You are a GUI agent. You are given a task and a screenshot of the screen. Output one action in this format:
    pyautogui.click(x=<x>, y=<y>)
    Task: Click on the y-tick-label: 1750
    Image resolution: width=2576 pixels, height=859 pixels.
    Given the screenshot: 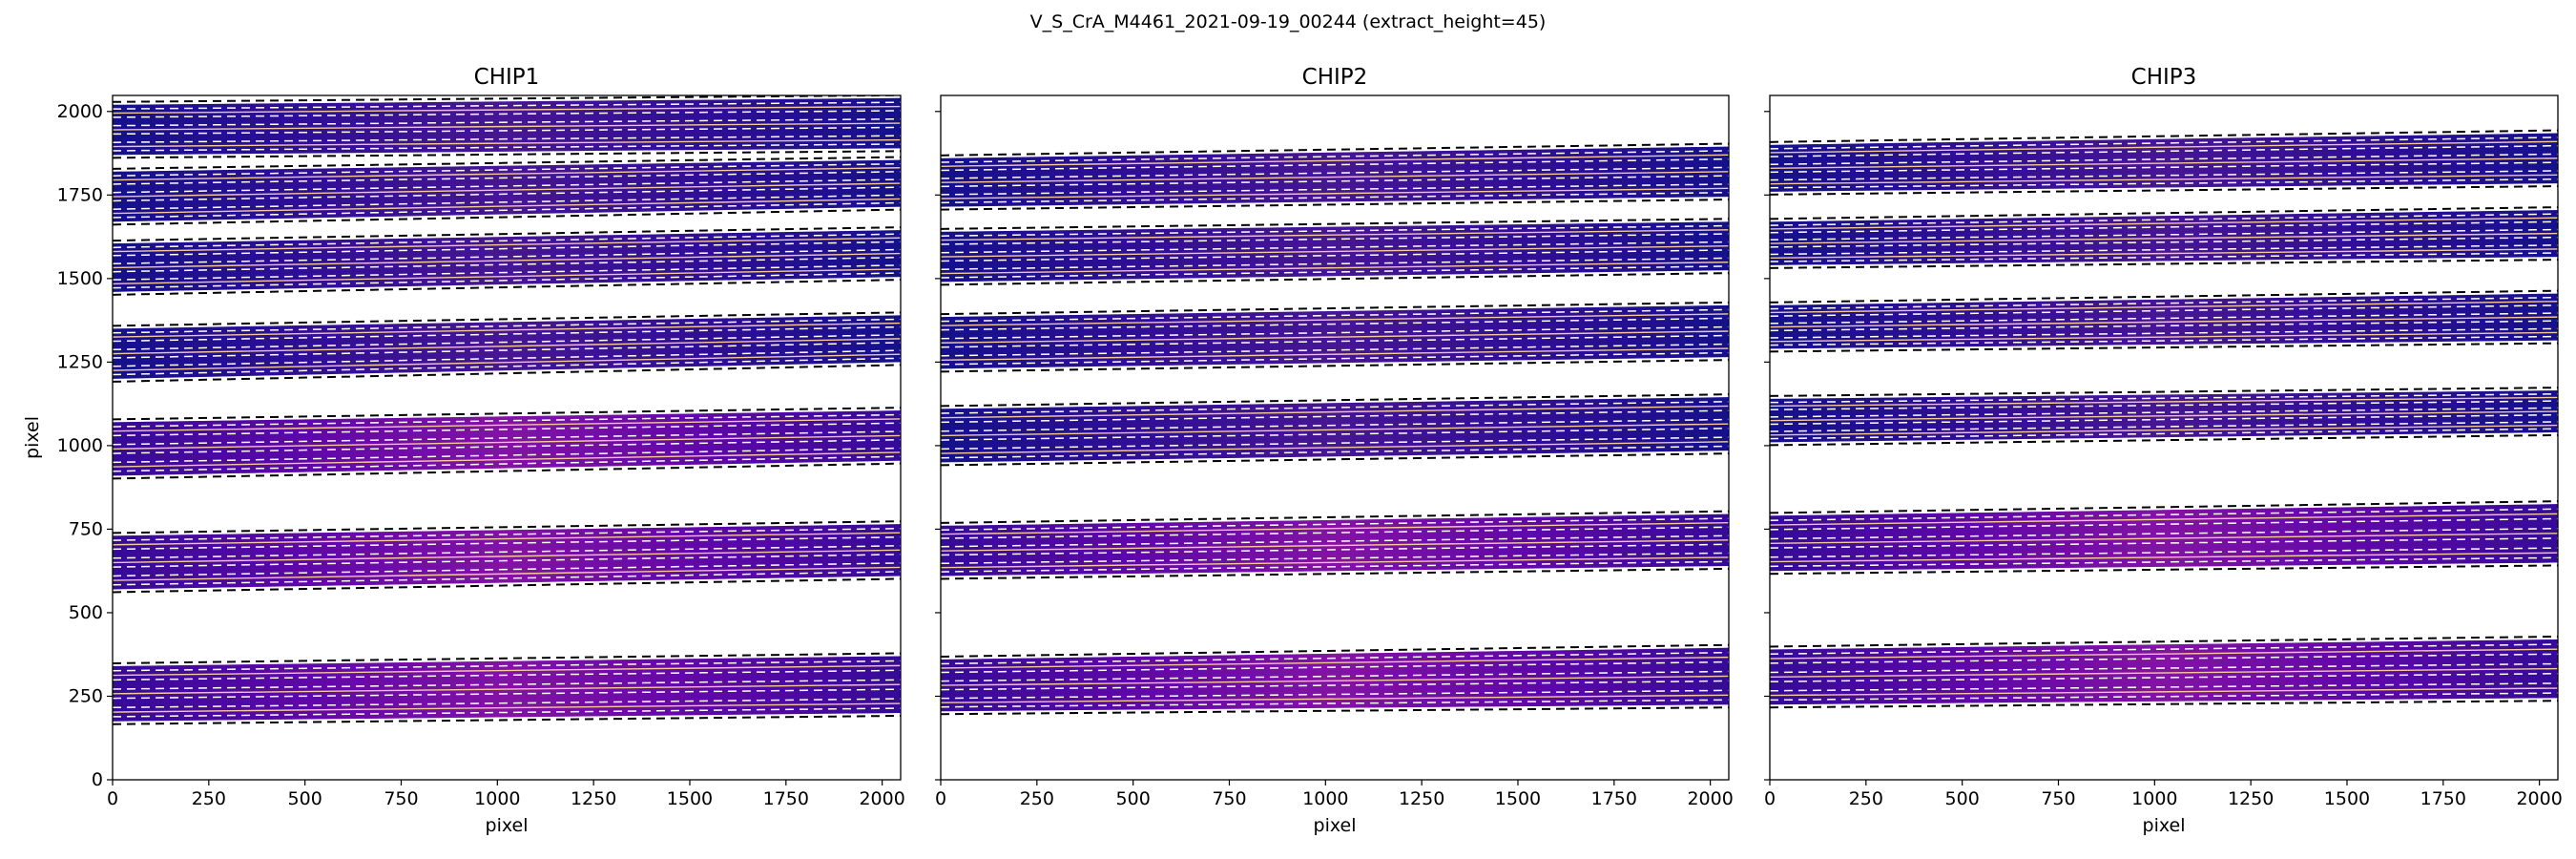 What is the action you would take?
    pyautogui.click(x=80, y=194)
    